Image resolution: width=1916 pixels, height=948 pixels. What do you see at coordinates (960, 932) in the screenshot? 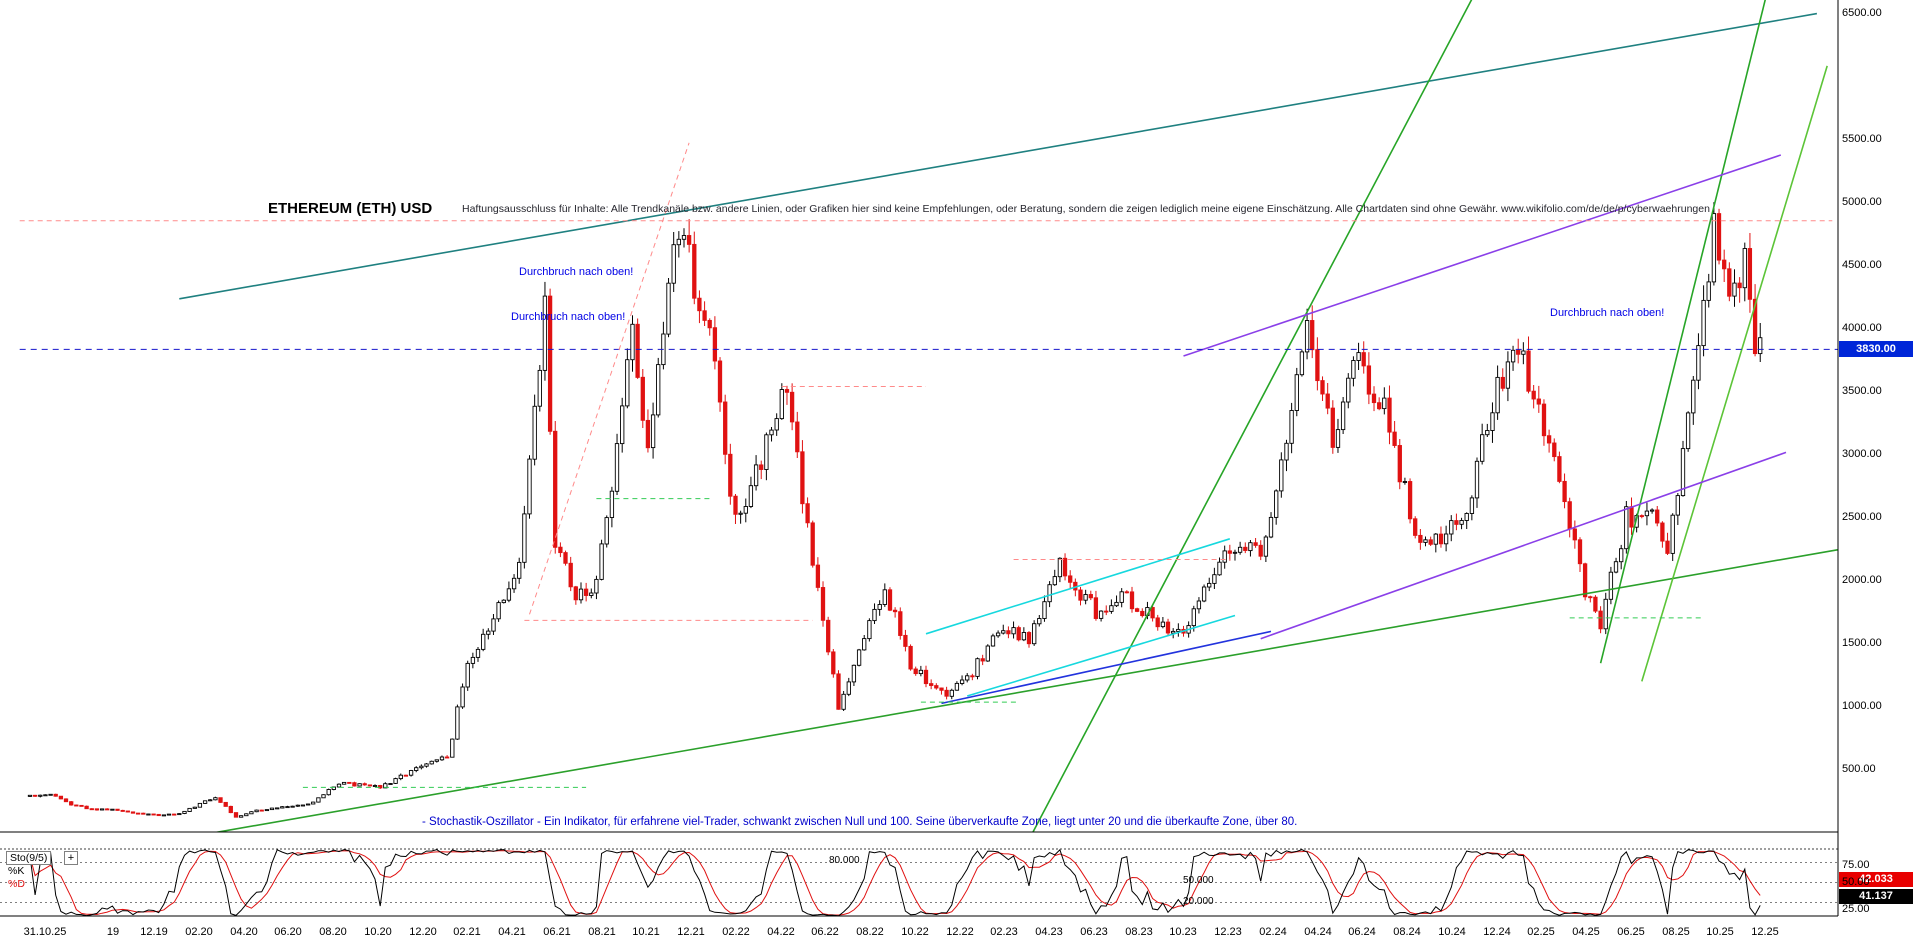
I see `x-axis-tick: 12.22` at bounding box center [960, 932].